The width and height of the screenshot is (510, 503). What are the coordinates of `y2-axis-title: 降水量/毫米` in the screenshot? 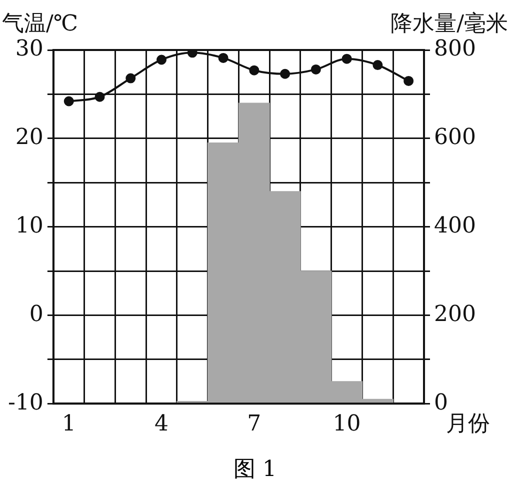 It's located at (449, 24).